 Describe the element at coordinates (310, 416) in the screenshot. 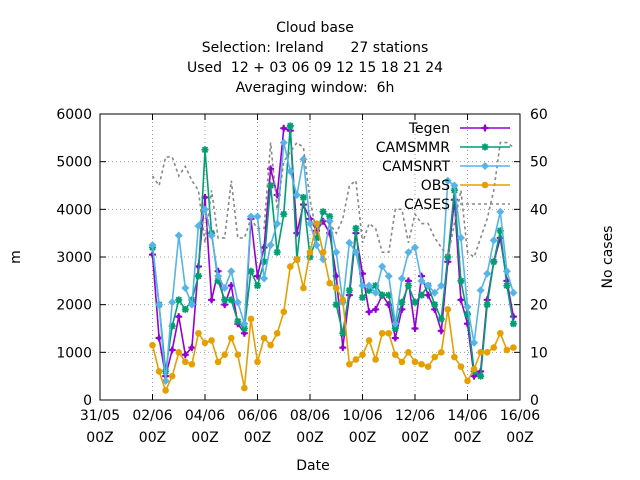

I see `x-tick-label-date: 08/06` at that location.